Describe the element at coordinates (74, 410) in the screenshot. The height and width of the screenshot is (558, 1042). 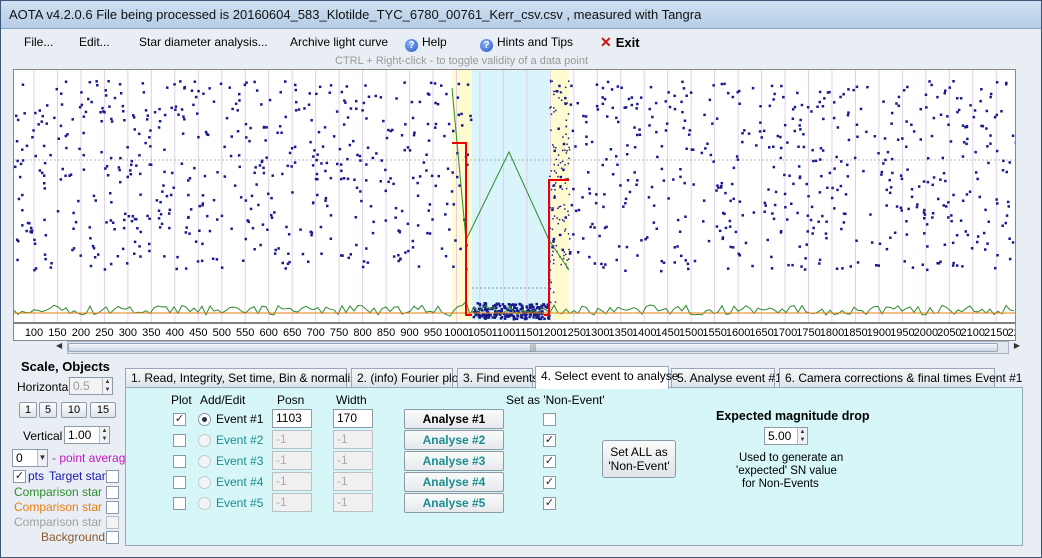
I see `zoom-button-10: 10` at that location.